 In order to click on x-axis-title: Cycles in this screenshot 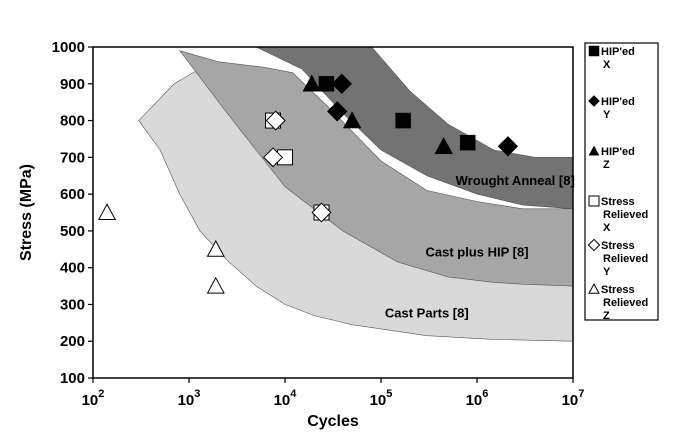, I will do `click(333, 421)`.